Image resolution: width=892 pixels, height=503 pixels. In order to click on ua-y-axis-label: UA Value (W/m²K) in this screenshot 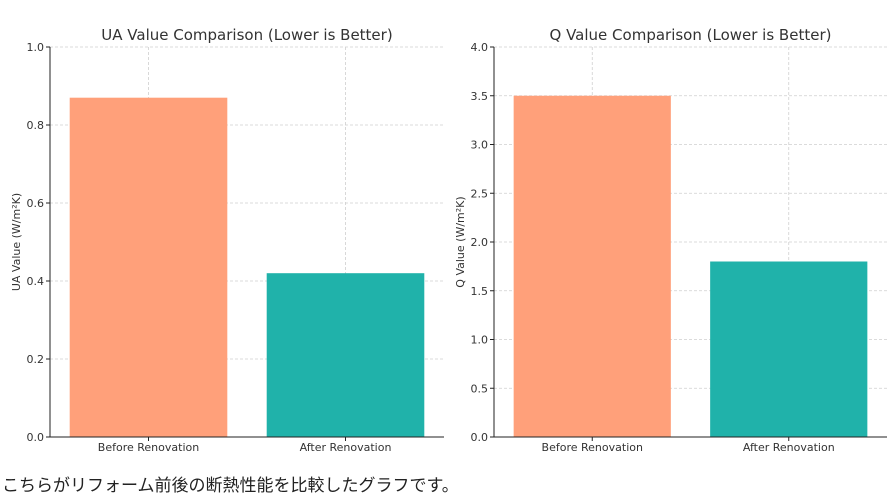, I will do `click(16, 242)`.